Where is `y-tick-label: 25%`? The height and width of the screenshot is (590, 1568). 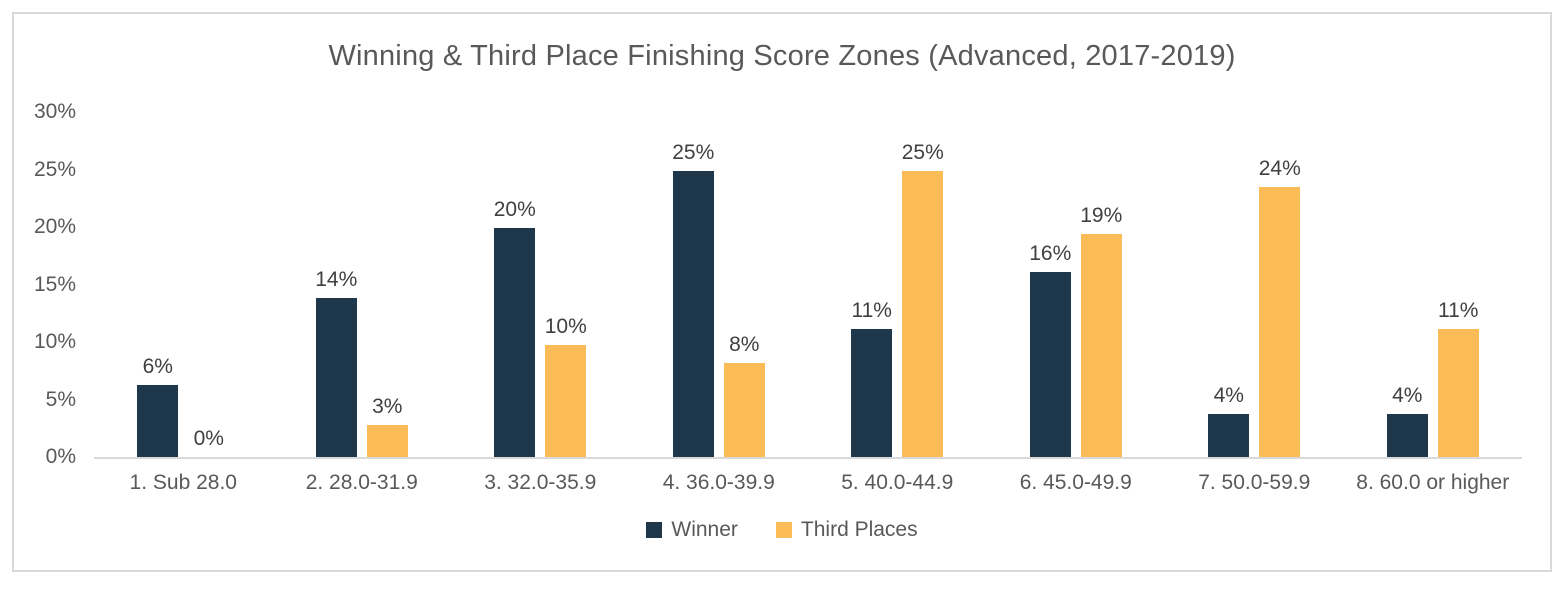 y-tick-label: 25% is located at coordinates (54, 169).